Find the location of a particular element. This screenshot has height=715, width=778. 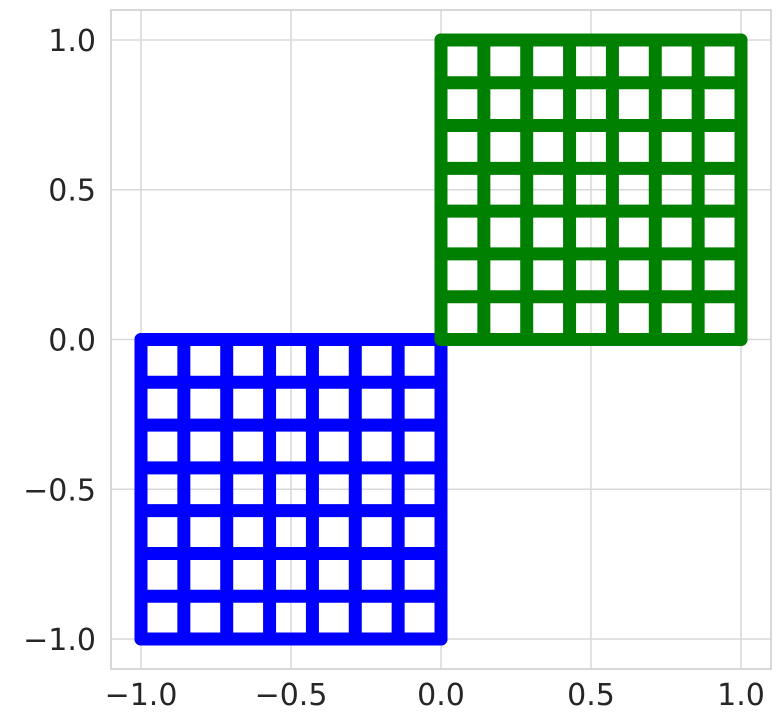

y-tick-labels: 1.0 0.5 0.0 −0.5 −1.0 is located at coordinates (59, 341).